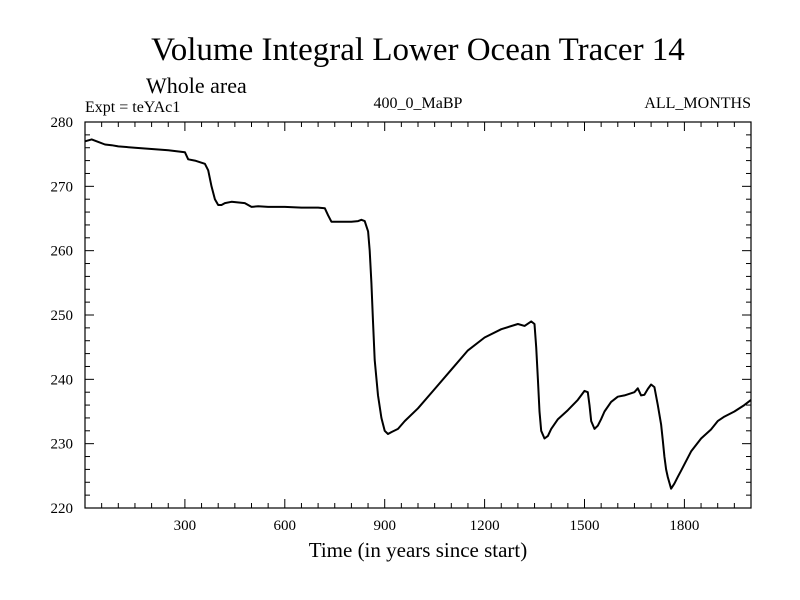 The image size is (800, 600). I want to click on x-tick-label: 300, so click(185, 526).